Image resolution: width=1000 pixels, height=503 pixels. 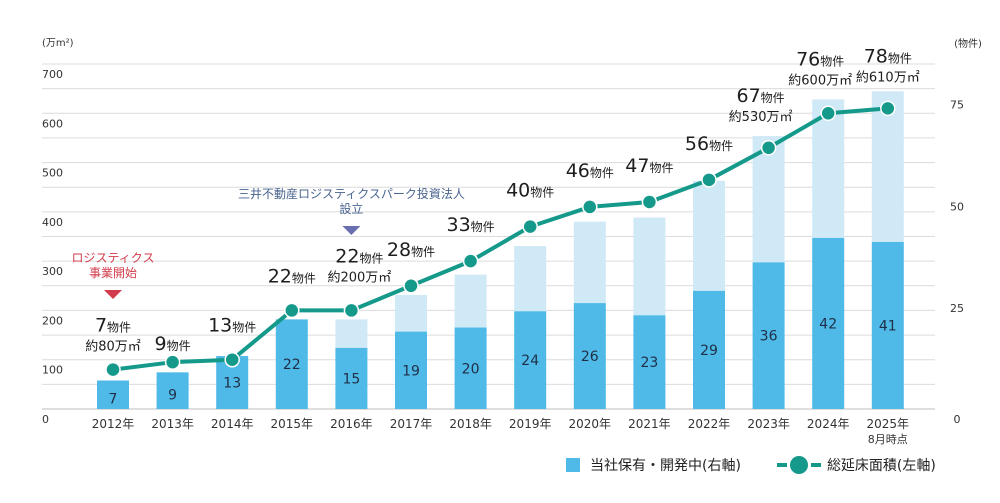 I want to click on right-axis-tick: 25, so click(x=957, y=308).